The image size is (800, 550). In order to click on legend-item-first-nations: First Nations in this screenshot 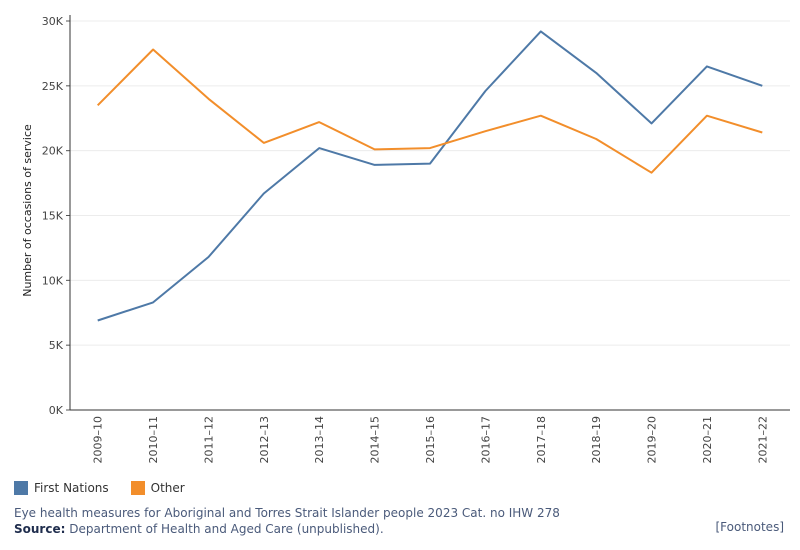, I will do `click(61, 488)`.